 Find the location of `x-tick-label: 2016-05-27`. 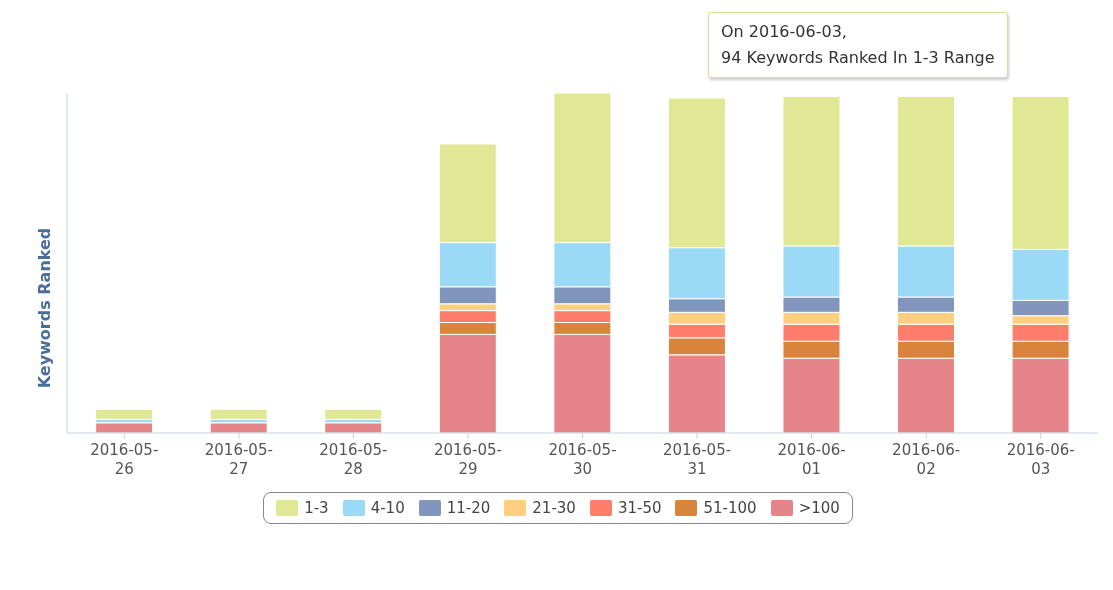

x-tick-label: 2016-05-27 is located at coordinates (238, 459).